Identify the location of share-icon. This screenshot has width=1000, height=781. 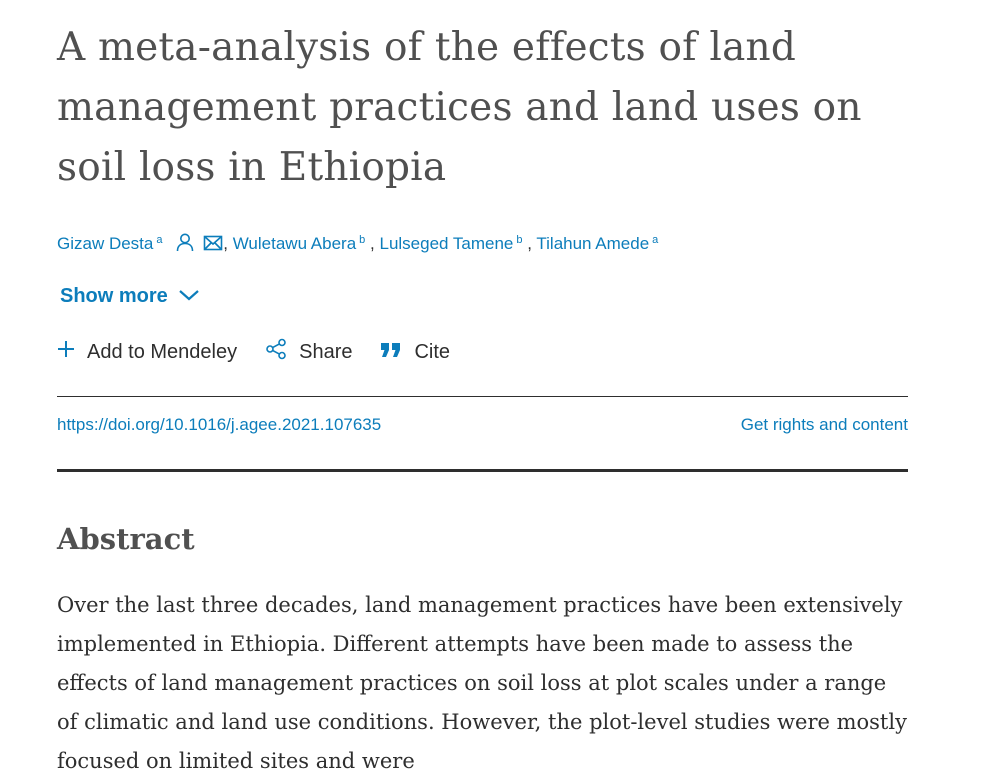
(276, 352).